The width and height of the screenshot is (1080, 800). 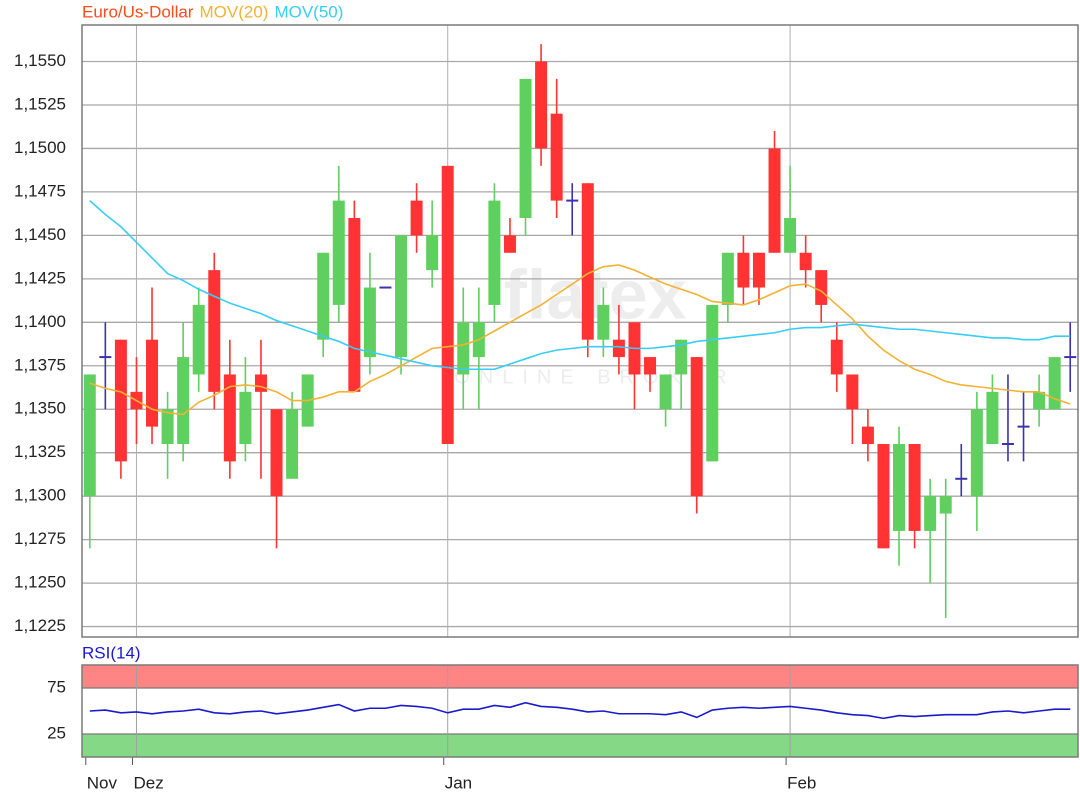 I want to click on y-tick-label: 1,1550, so click(x=40, y=60).